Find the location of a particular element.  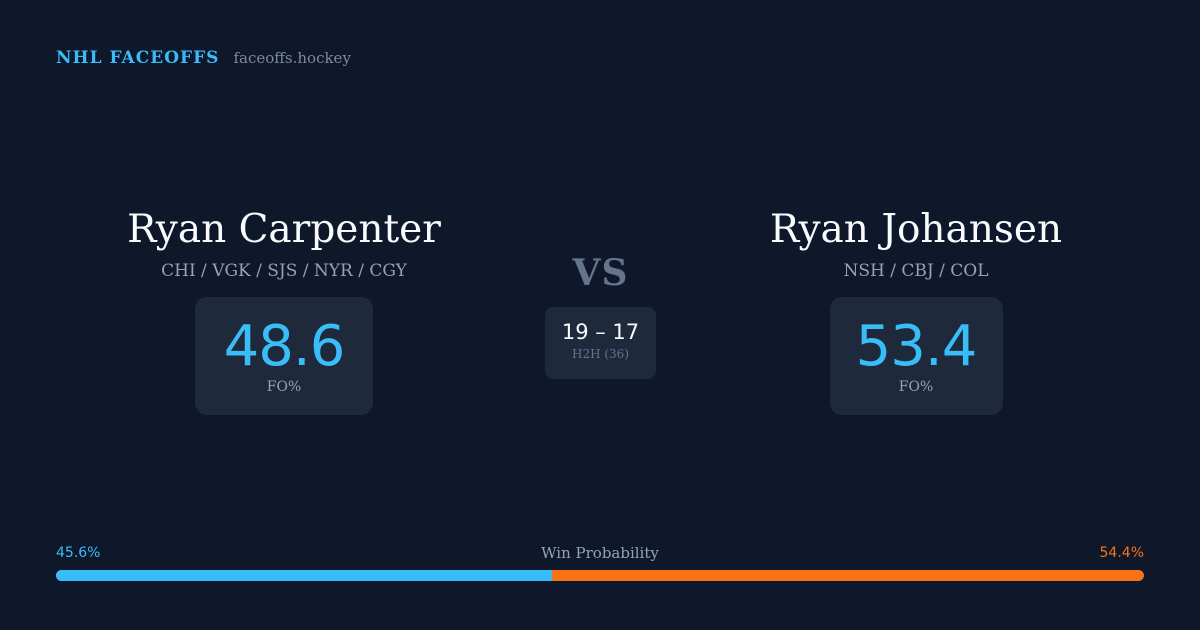

right-player-name: Ryan Johansen is located at coordinates (916, 229).